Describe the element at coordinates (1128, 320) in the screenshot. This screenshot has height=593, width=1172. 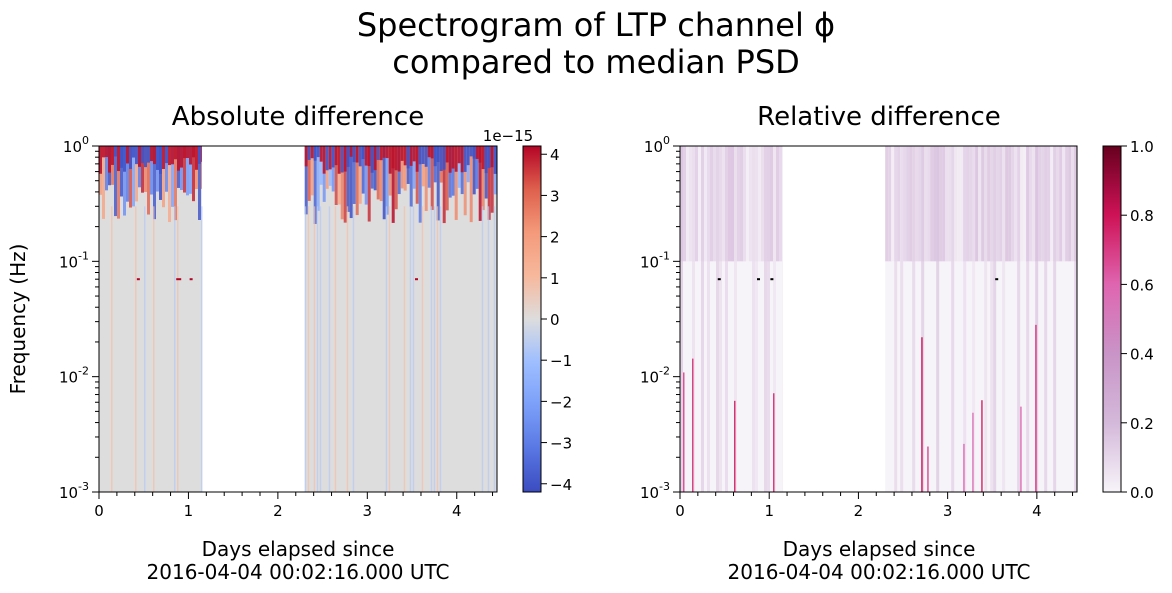
I see `colorbar: 1.0 0.8 0.6 0.4 0.2 0.0` at that location.